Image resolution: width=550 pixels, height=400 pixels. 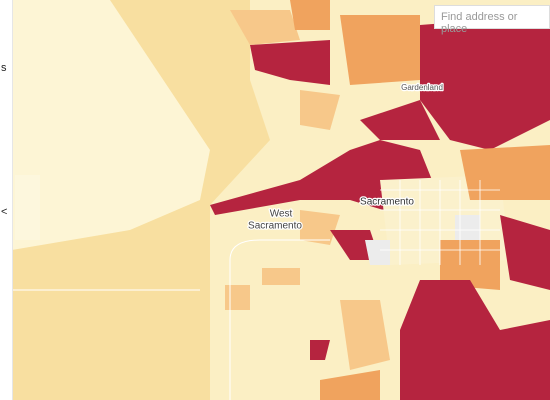 What do you see at coordinates (4, 68) in the screenshot?
I see `sidebar-text: s` at bounding box center [4, 68].